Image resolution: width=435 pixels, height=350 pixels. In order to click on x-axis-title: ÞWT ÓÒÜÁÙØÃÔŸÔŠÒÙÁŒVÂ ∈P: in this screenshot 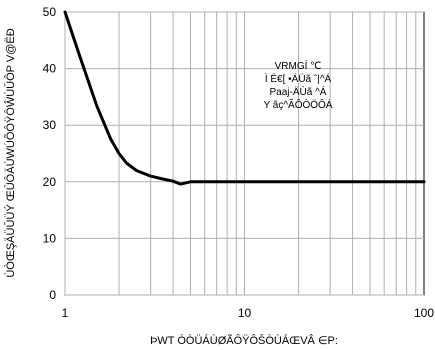, I will do `click(244, 340)`.